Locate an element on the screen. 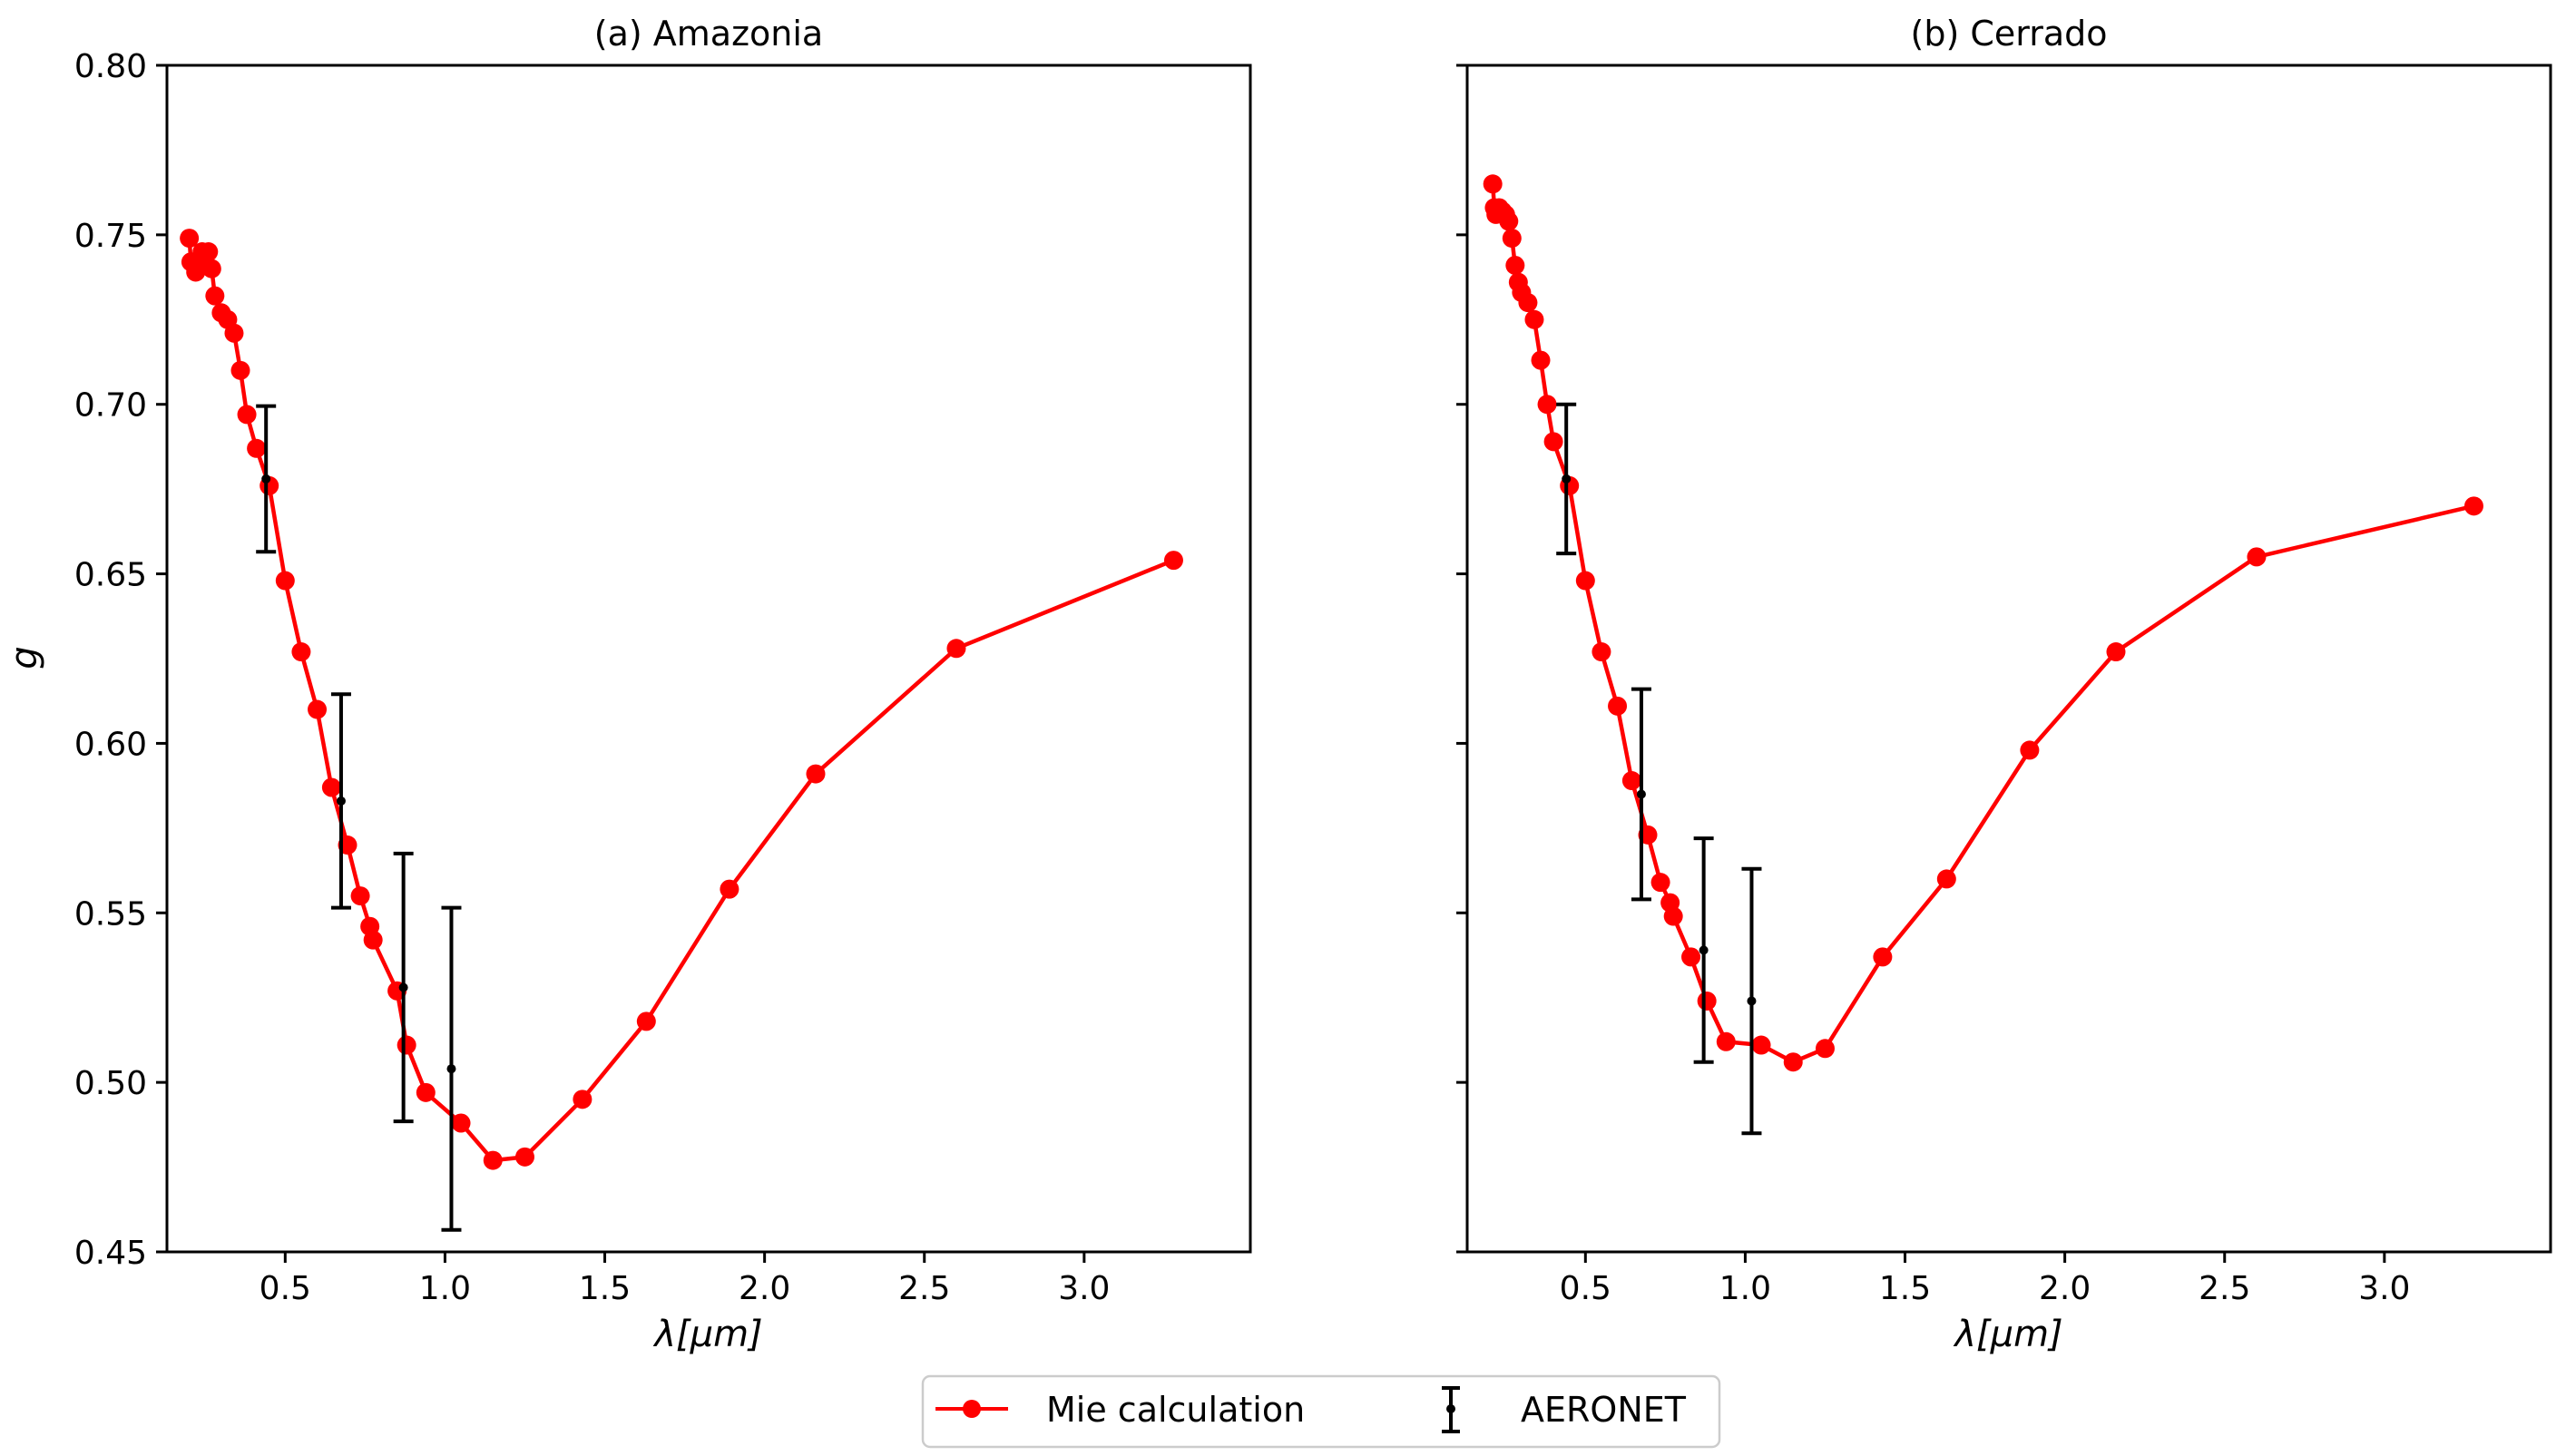 This screenshot has width=2566, height=1456. y-tick-label: 0.70 is located at coordinates (111, 406).